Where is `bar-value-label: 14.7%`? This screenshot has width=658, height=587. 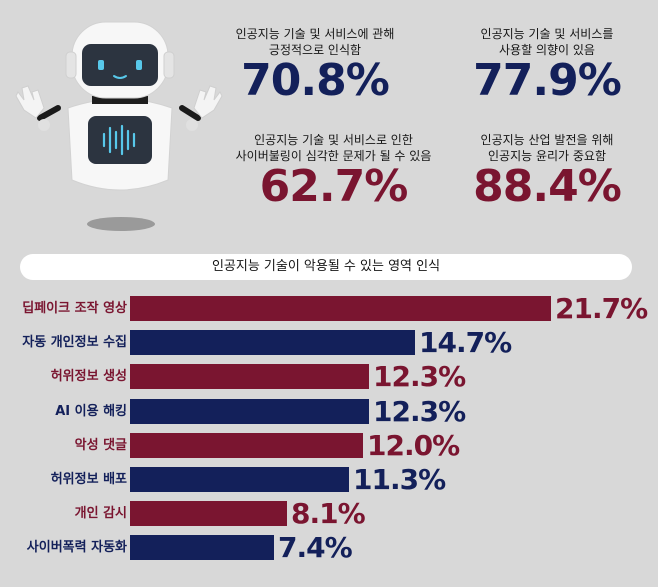
bar-value-label: 14.7% is located at coordinates (465, 343).